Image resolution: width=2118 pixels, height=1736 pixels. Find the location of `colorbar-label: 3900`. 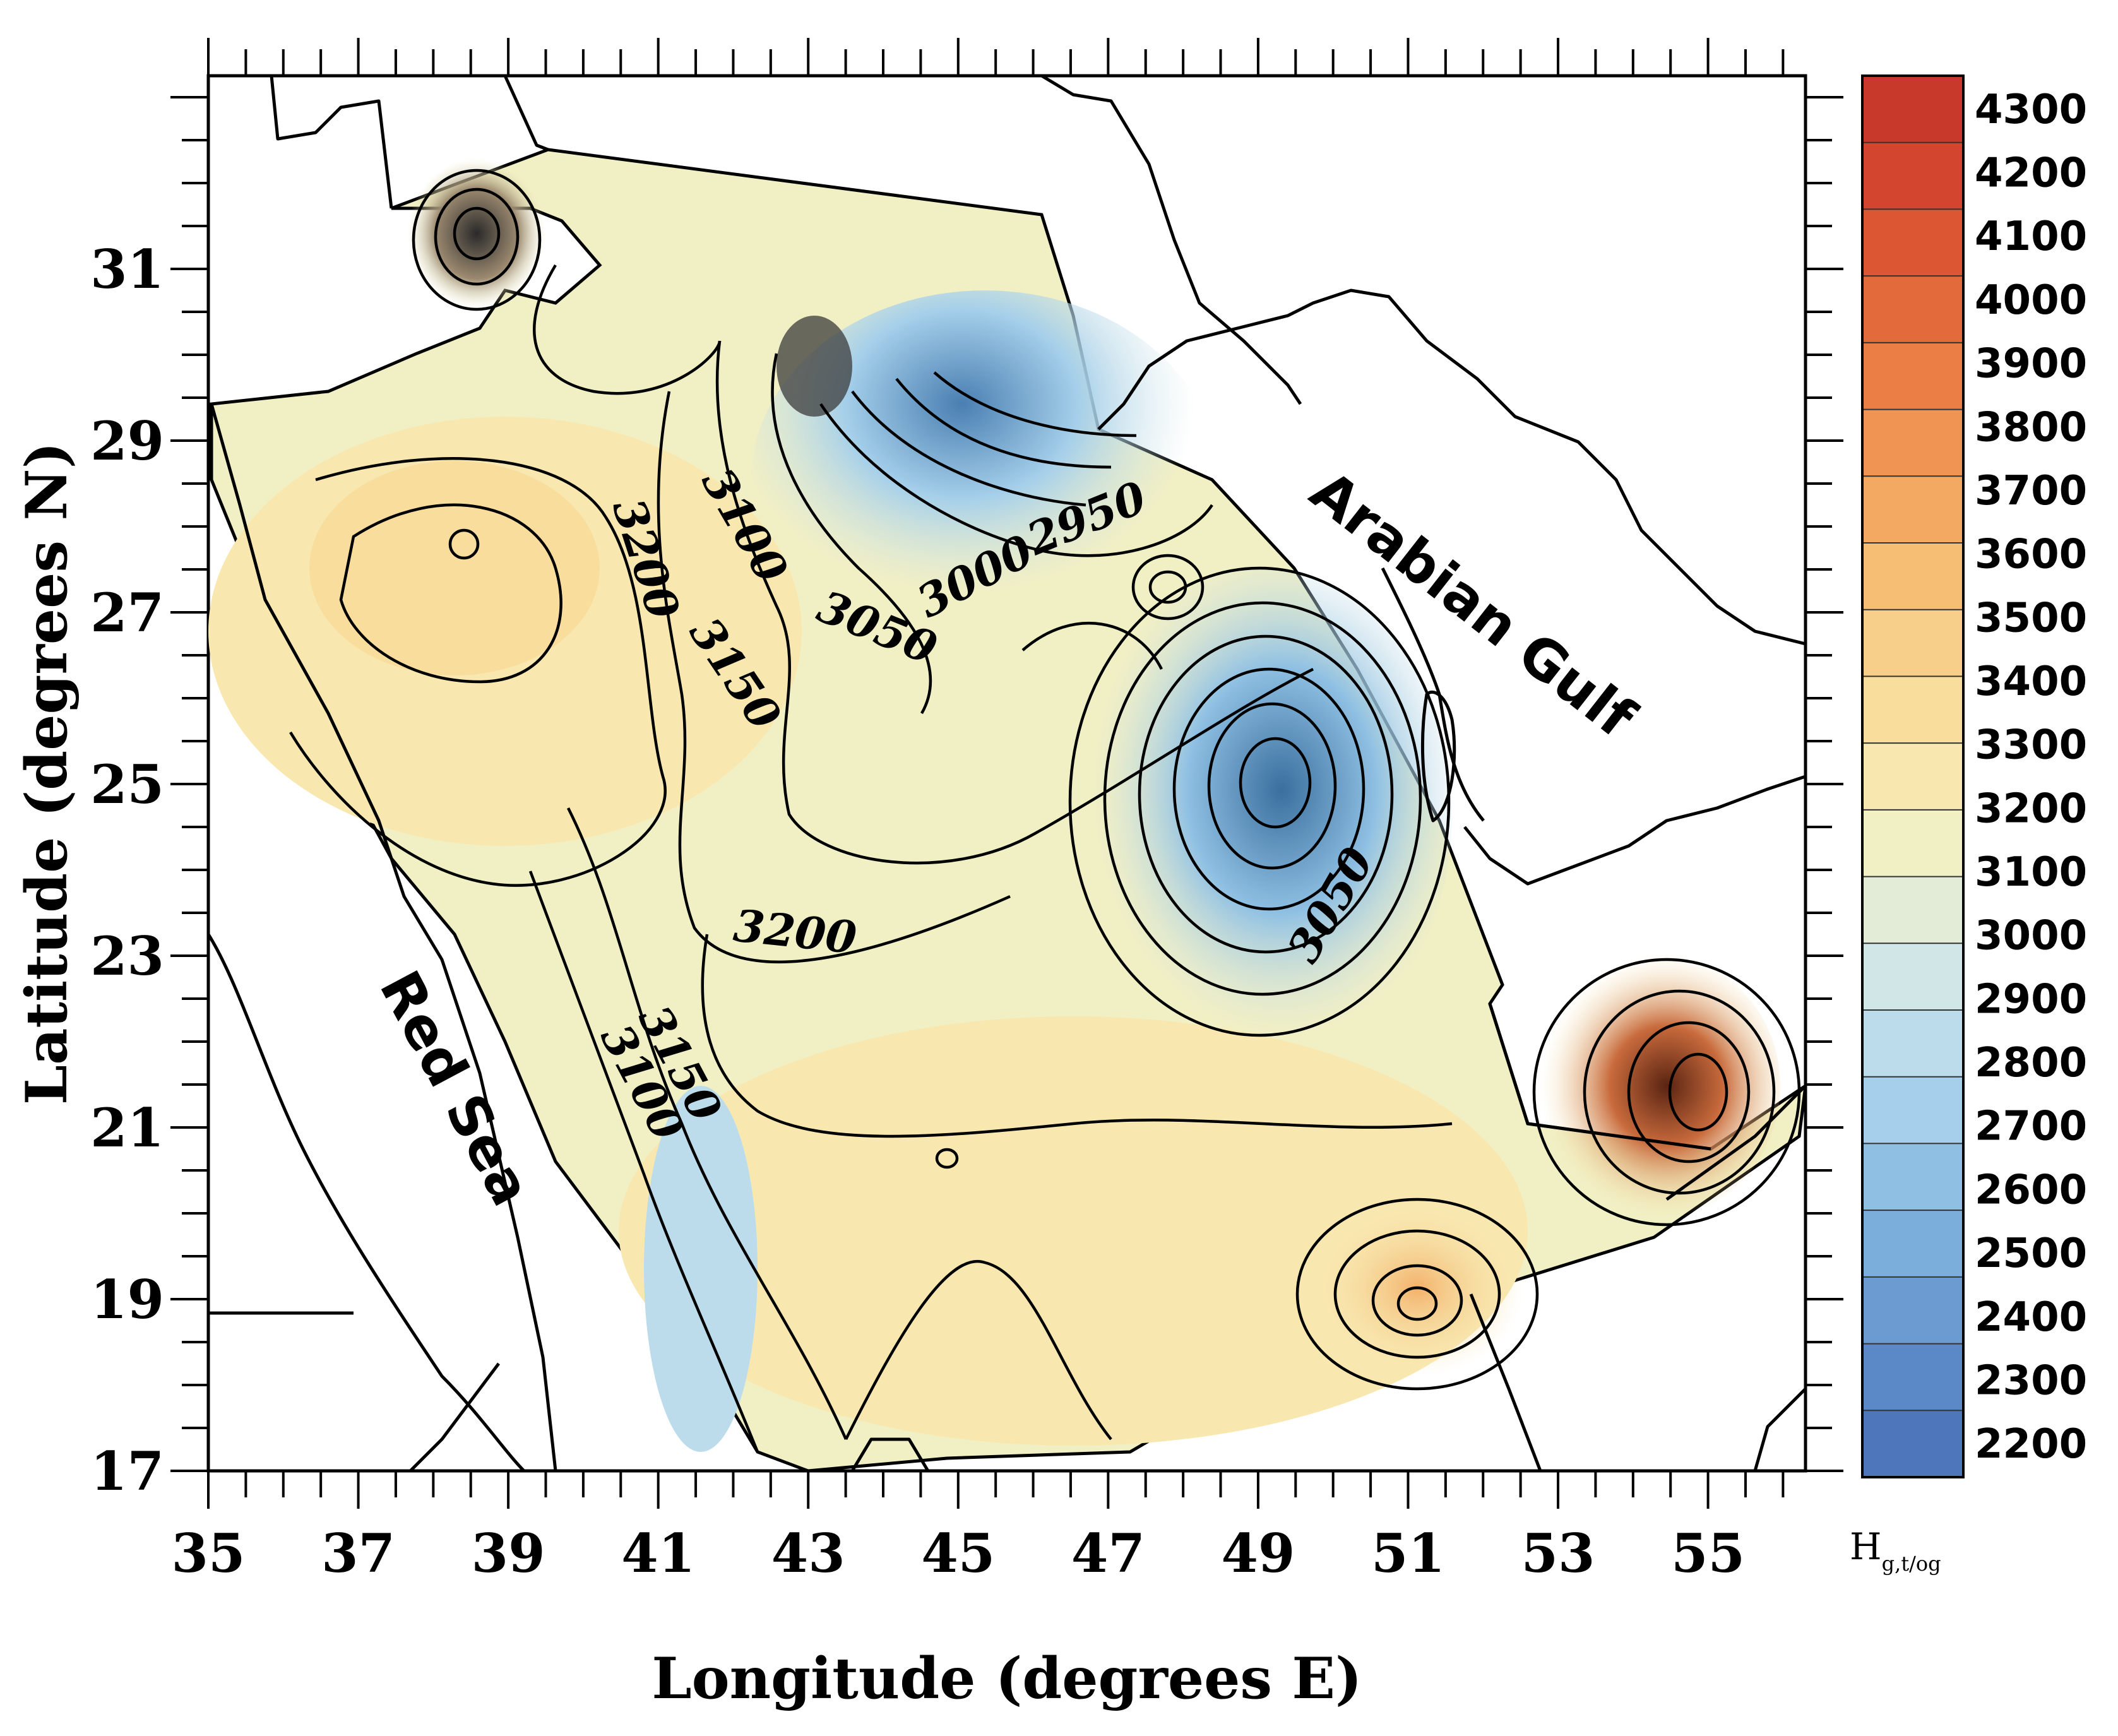

colorbar-label: 3900 is located at coordinates (2031, 365).